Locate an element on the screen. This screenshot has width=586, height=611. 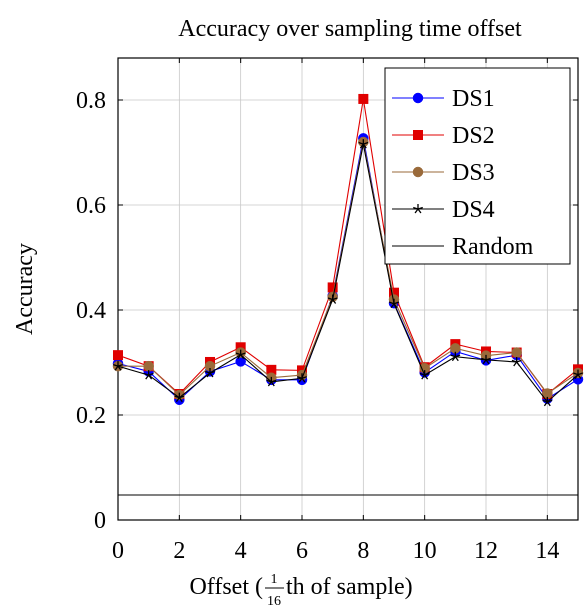
x-axis-label: Offset ( 1 16 th of sample) is located at coordinates (300, 590).